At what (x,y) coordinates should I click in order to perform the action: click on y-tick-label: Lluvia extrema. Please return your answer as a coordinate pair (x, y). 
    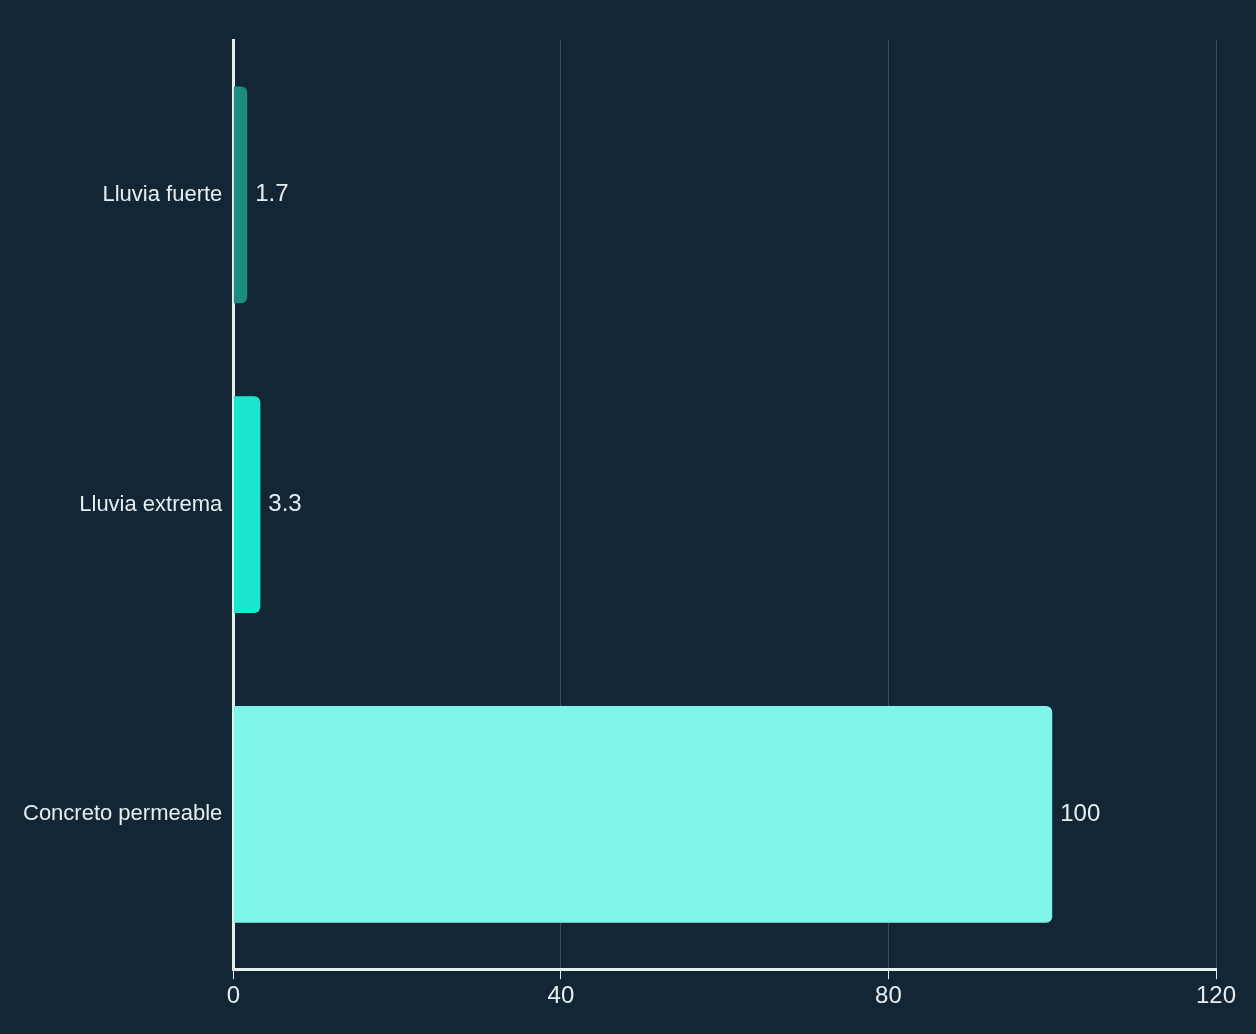
    Looking at the image, I should click on (151, 503).